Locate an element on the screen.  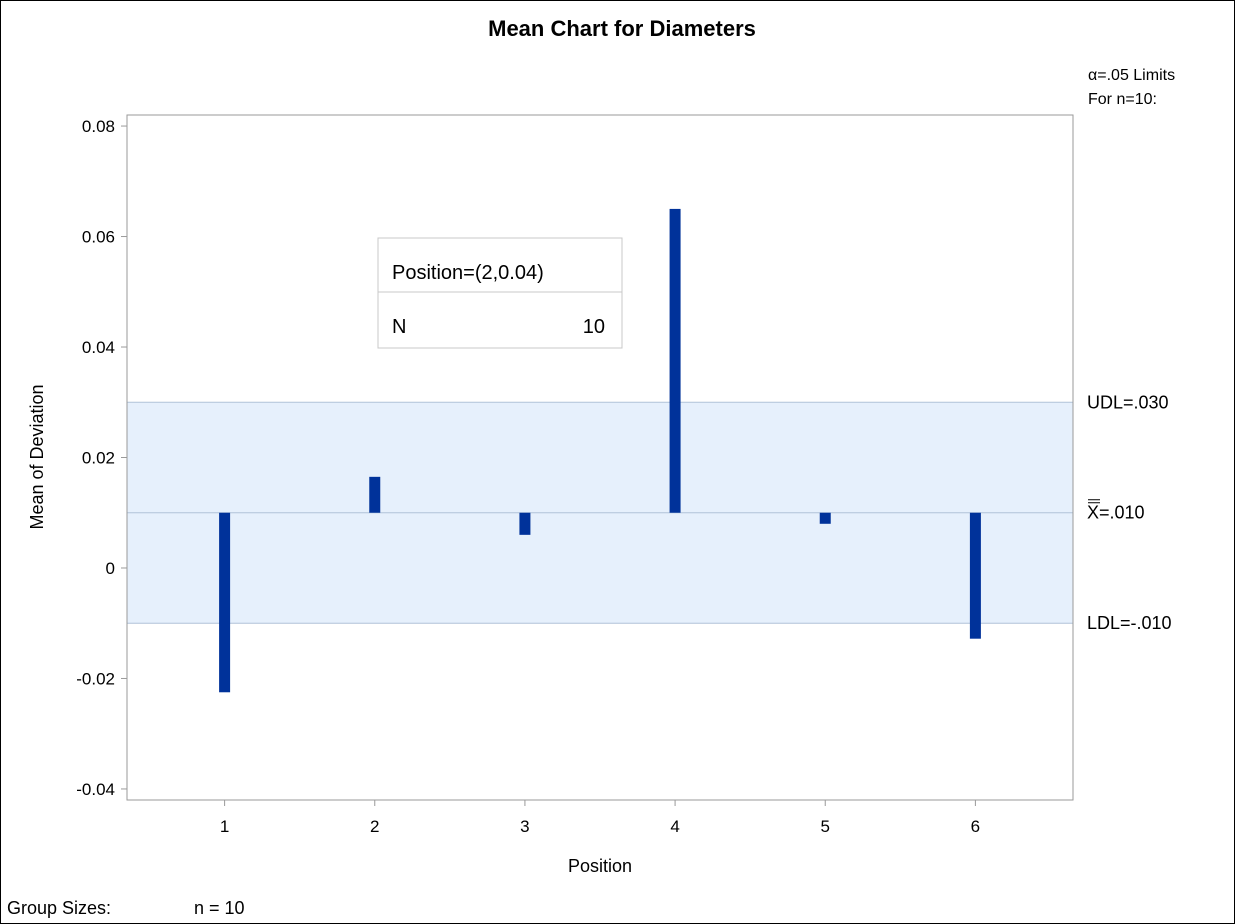
y-tick-label: 0.08 is located at coordinates (98, 126).